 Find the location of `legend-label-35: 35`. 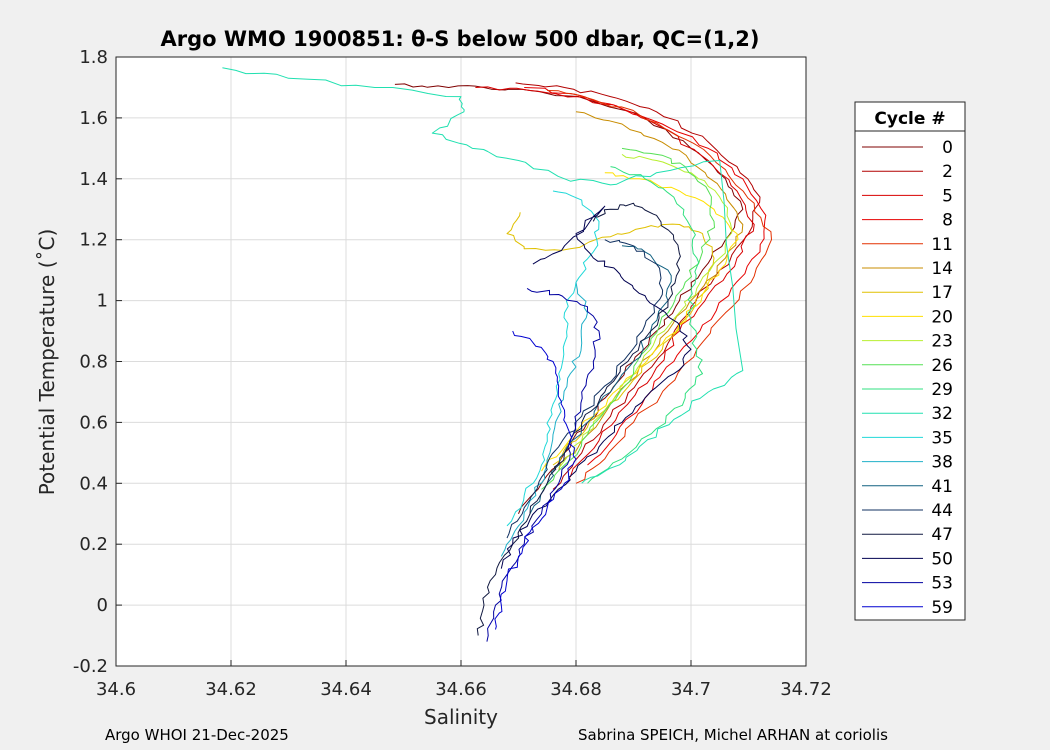

legend-label-35: 35 is located at coordinates (942, 438).